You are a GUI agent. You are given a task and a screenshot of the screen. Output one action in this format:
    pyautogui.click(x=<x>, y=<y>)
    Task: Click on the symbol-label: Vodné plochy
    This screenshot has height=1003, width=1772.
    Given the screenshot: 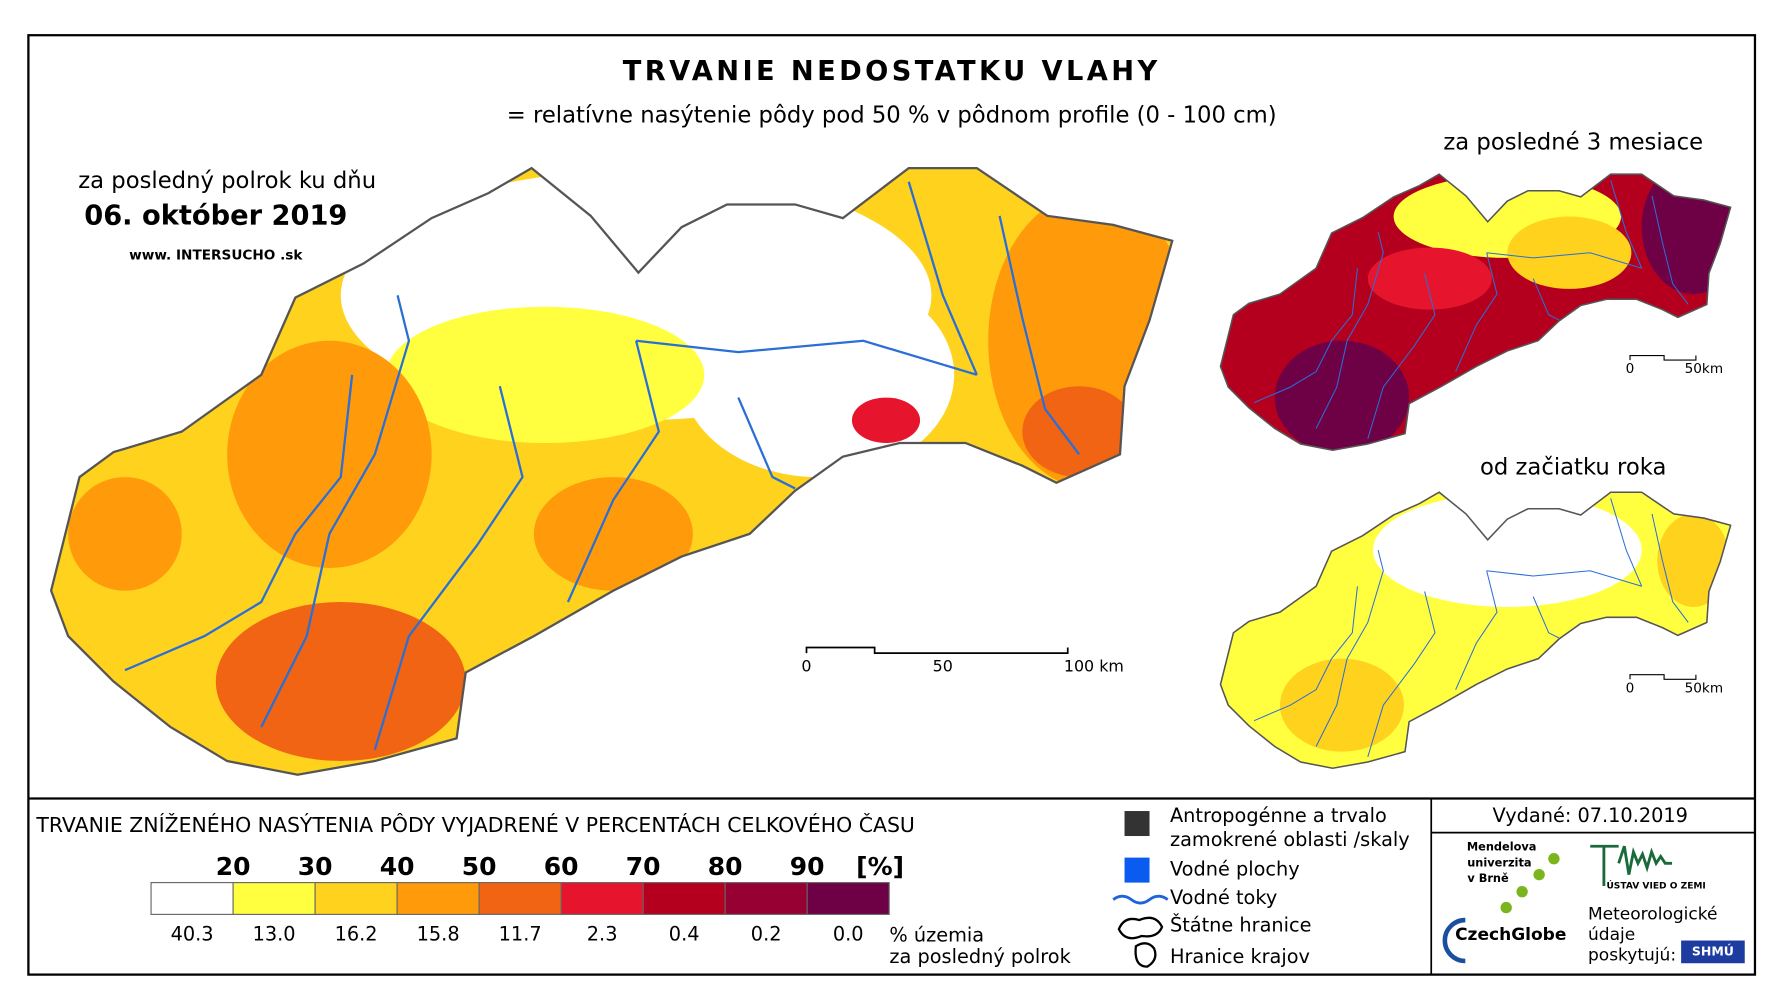 What is the action you would take?
    pyautogui.click(x=1235, y=869)
    